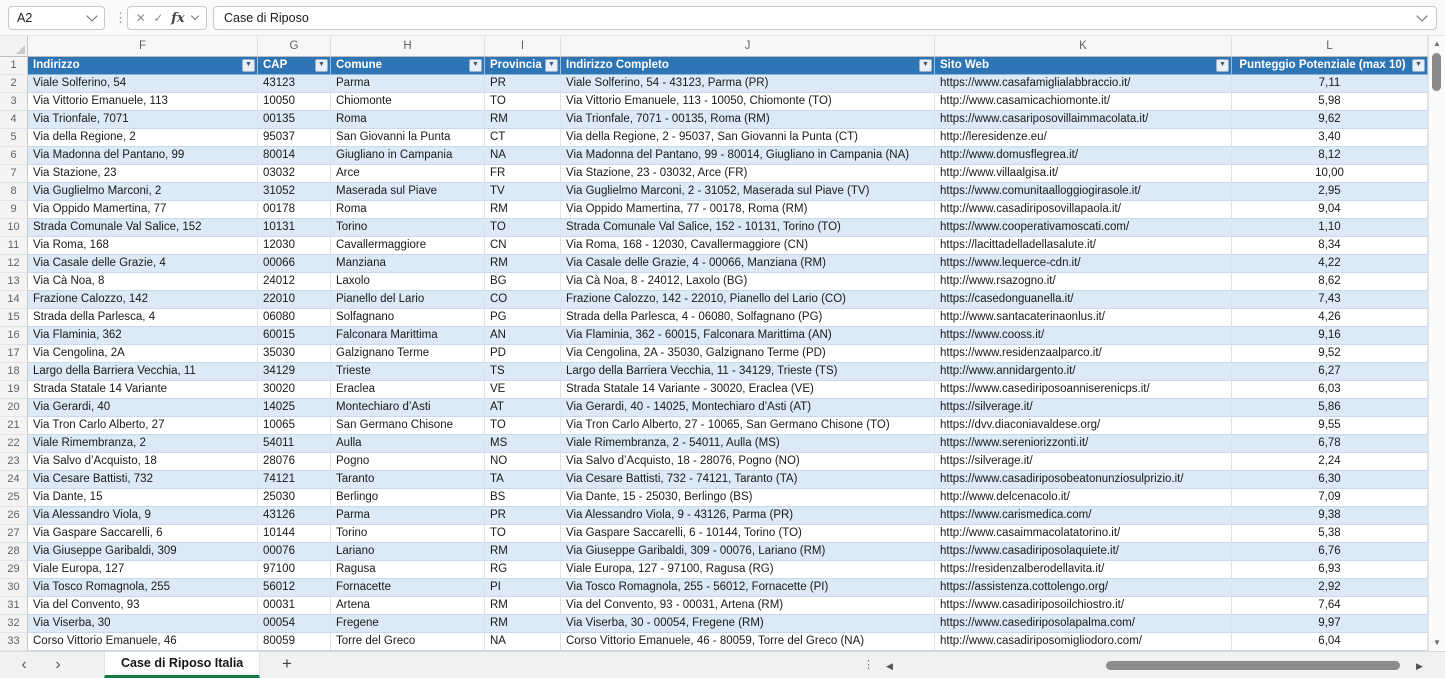 The image size is (1445, 678). What do you see at coordinates (178, 18) in the screenshot?
I see `fx-icon: fx` at bounding box center [178, 18].